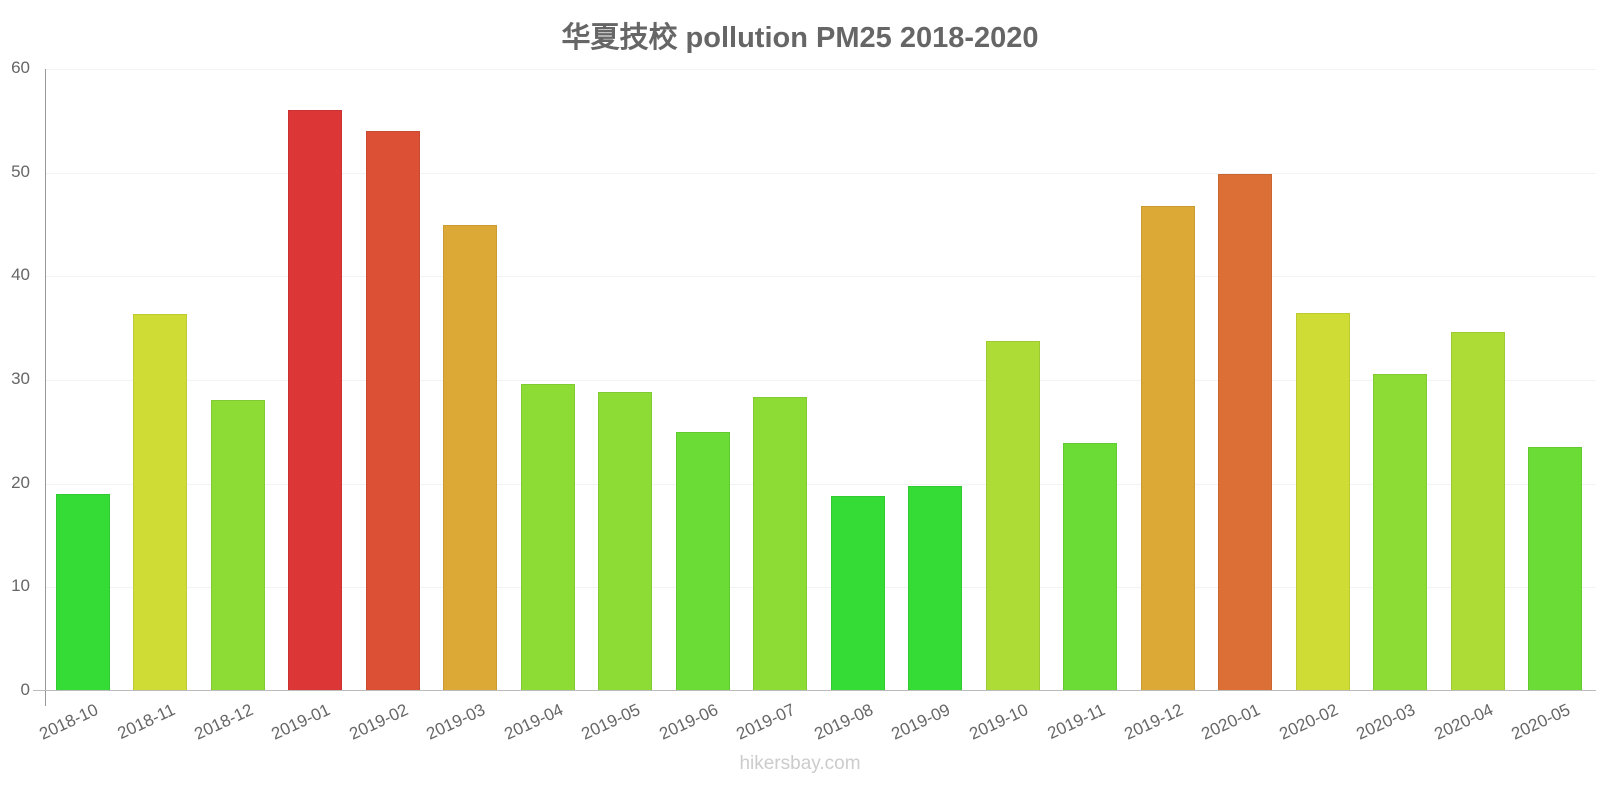 The height and width of the screenshot is (800, 1600). Describe the element at coordinates (921, 722) in the screenshot. I see `x-tick-label: 2019-09` at that location.